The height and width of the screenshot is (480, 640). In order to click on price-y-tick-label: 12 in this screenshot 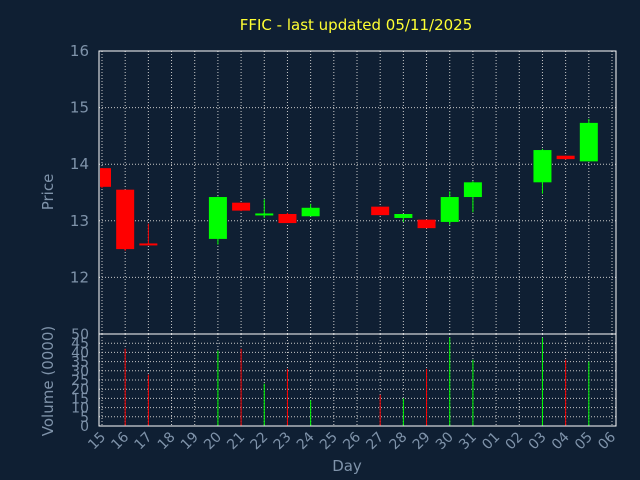, I will do `click(79, 277)`.